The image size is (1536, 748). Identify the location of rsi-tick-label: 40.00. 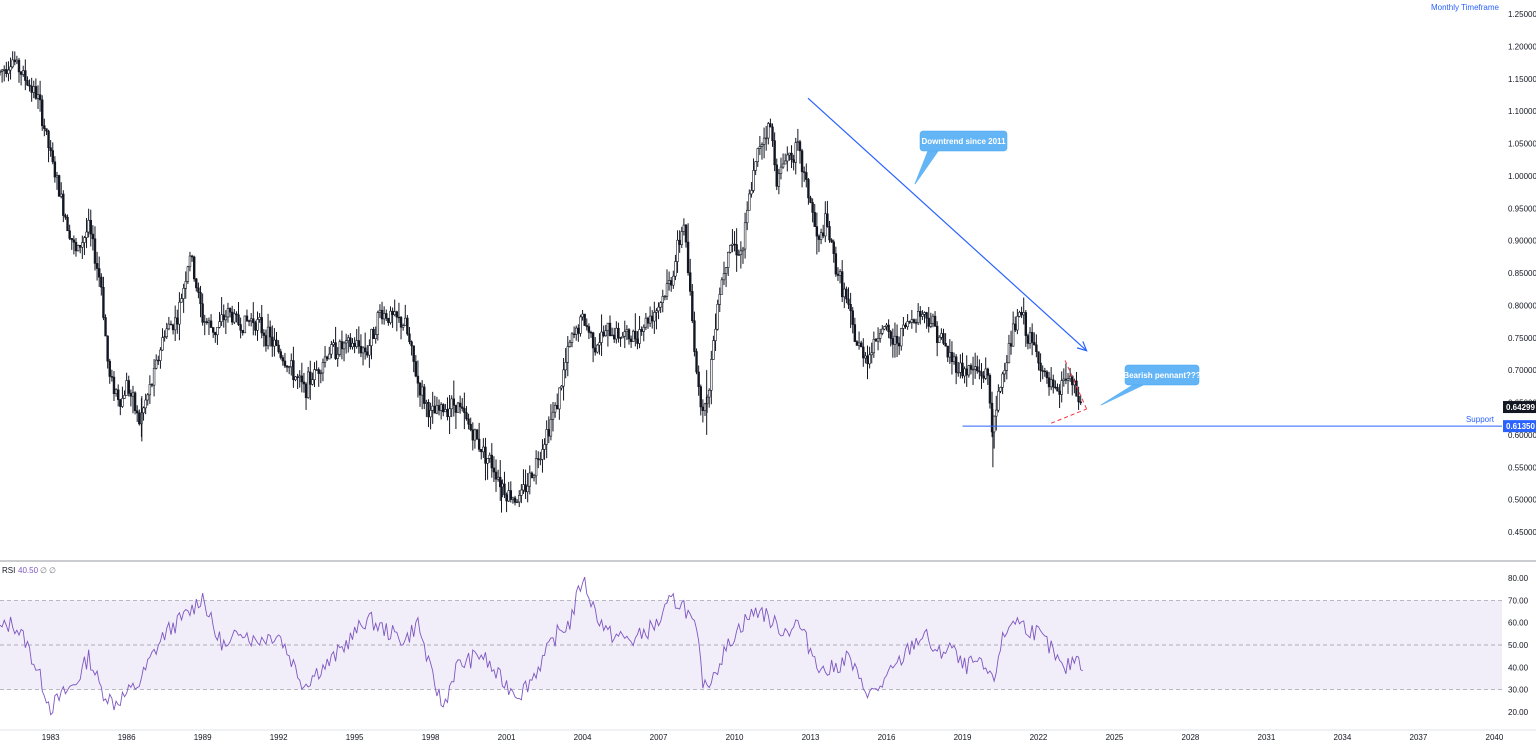
(1518, 667).